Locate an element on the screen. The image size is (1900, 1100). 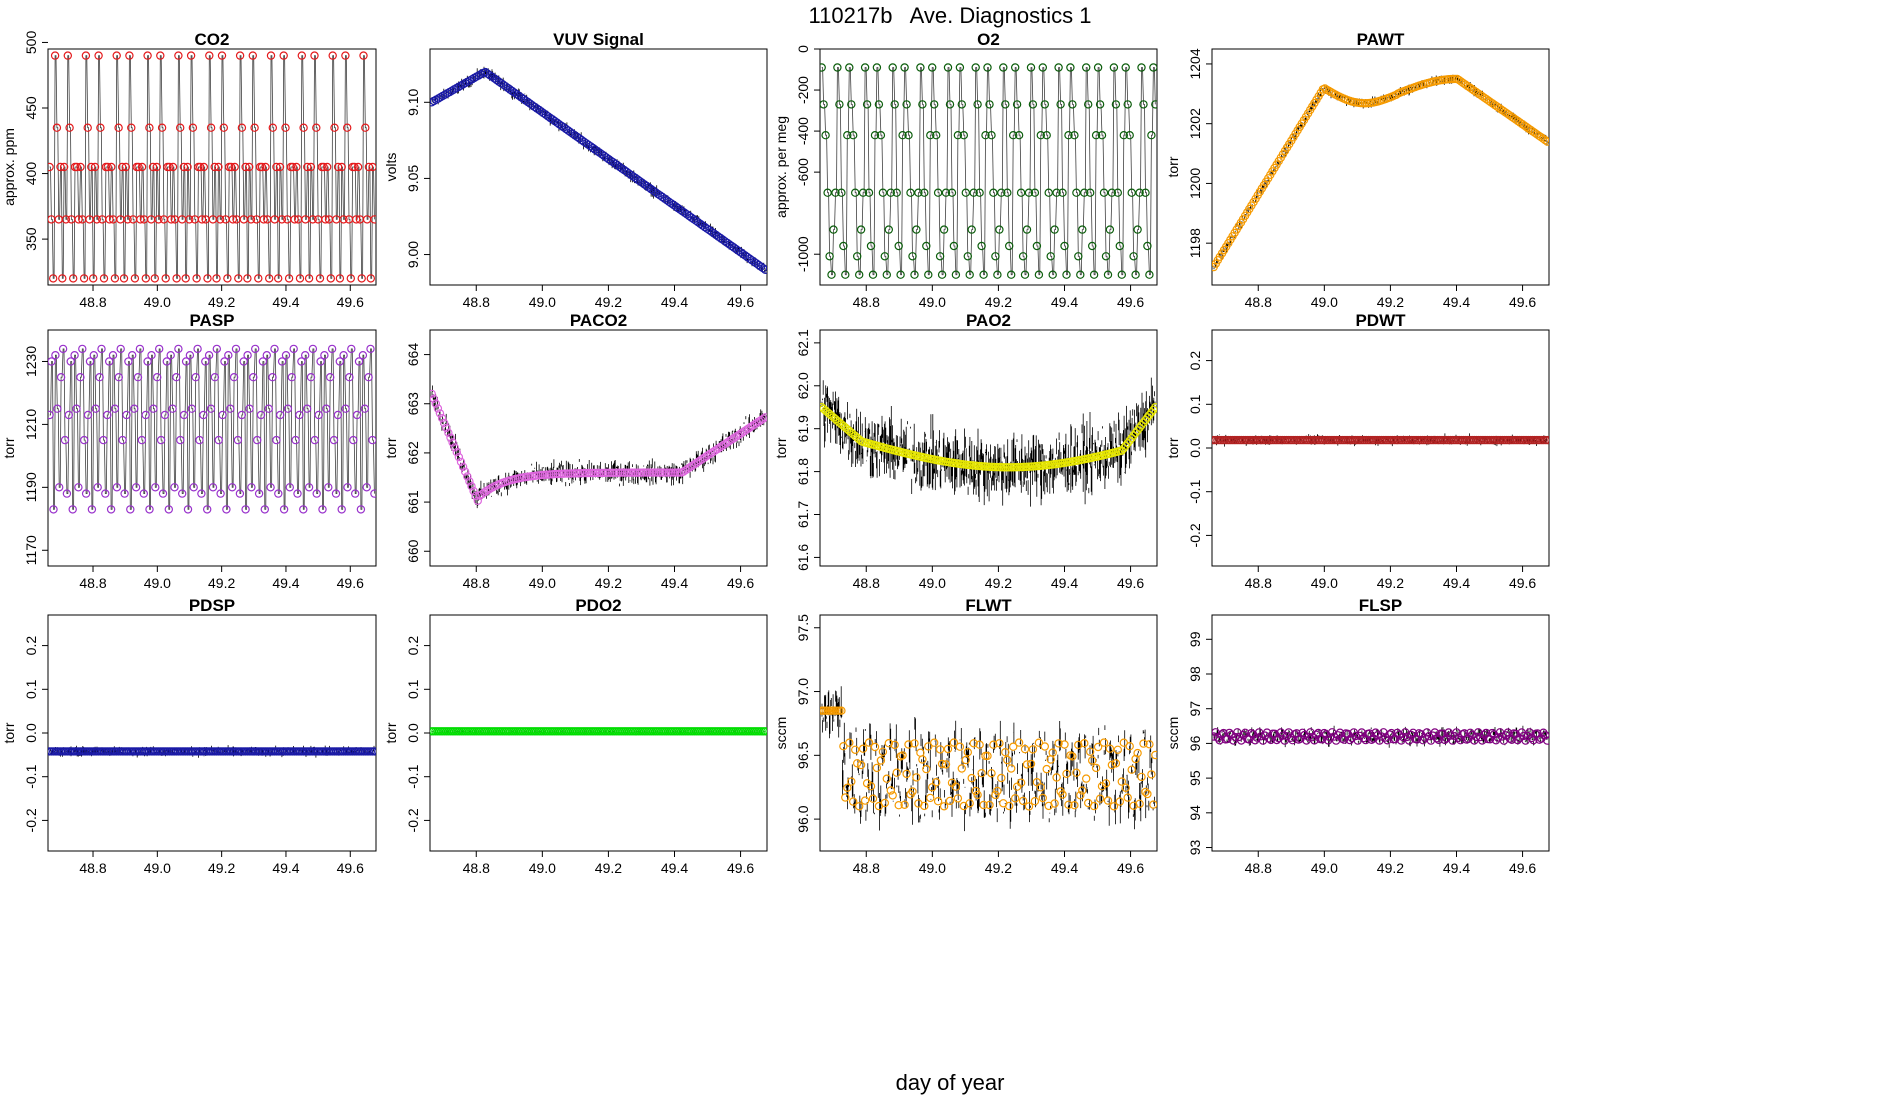
y-tick-label: 1202 is located at coordinates (1195, 123).